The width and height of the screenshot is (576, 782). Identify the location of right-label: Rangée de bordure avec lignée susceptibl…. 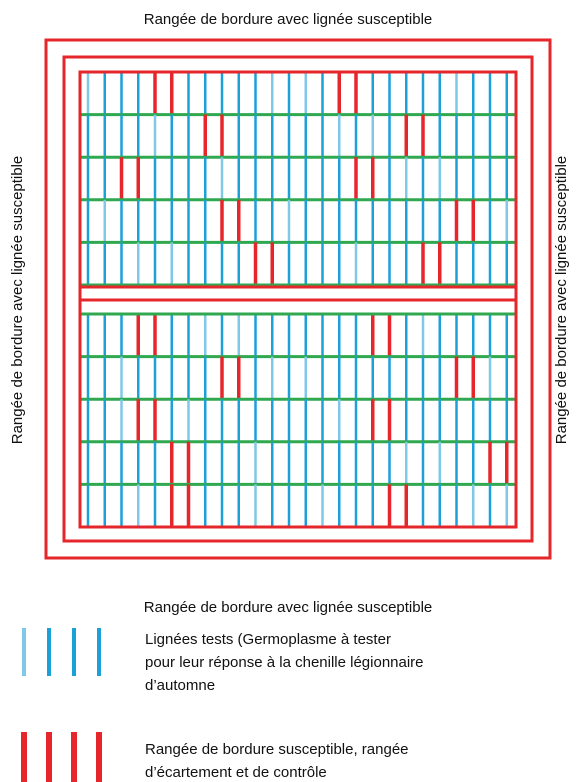
(561, 300).